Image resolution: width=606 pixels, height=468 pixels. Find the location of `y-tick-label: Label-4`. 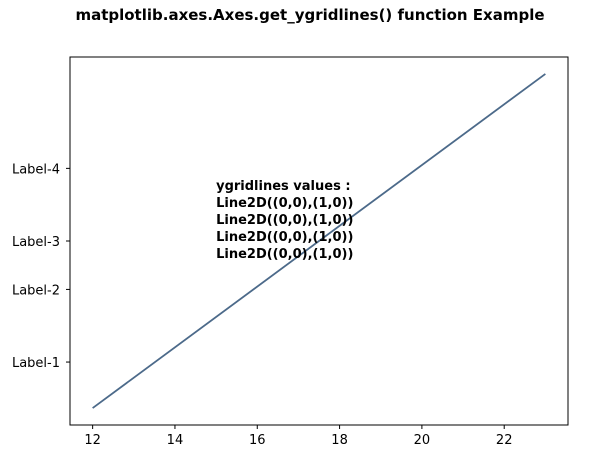

y-tick-label: Label-4 is located at coordinates (36, 169).